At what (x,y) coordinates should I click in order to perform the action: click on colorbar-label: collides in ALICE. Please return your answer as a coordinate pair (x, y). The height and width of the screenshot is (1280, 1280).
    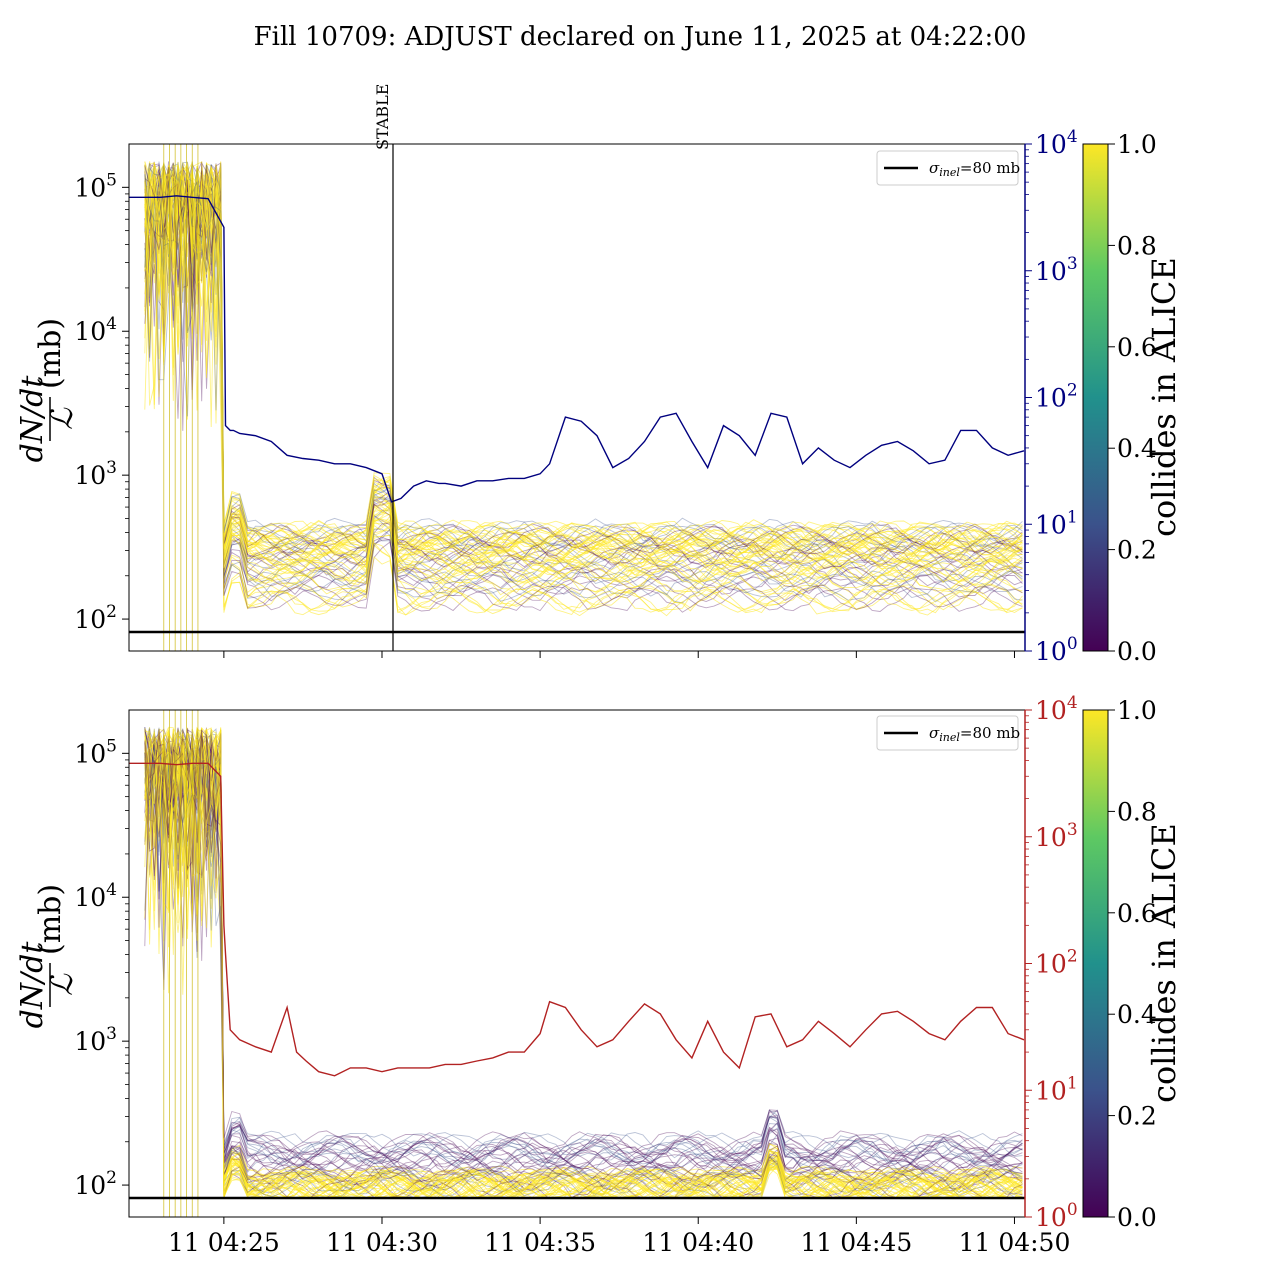
    Looking at the image, I should click on (1164, 397).